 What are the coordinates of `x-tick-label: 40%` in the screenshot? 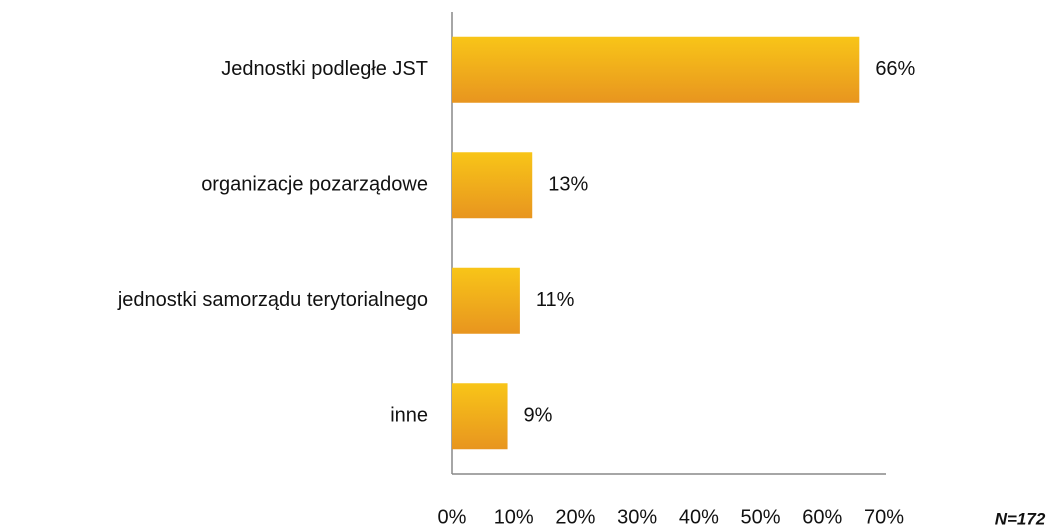 It's located at (699, 517).